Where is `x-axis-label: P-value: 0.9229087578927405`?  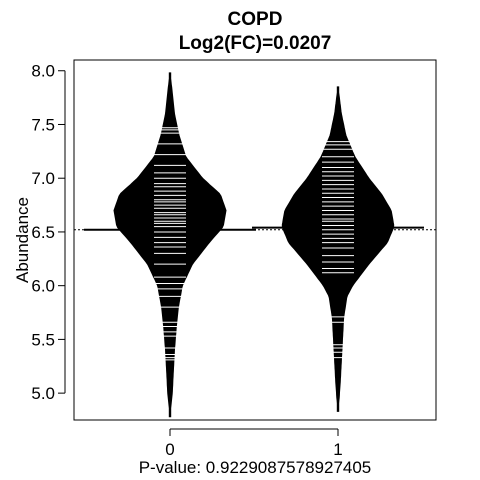
x-axis-label: P-value: 0.9229087578927405 is located at coordinates (255, 467).